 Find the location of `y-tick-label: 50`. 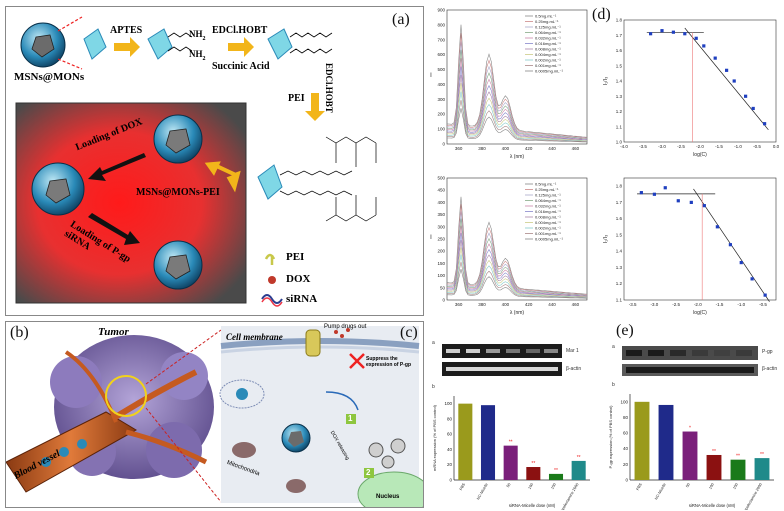

y-tick-label: 50 is located at coordinates (443, 287).